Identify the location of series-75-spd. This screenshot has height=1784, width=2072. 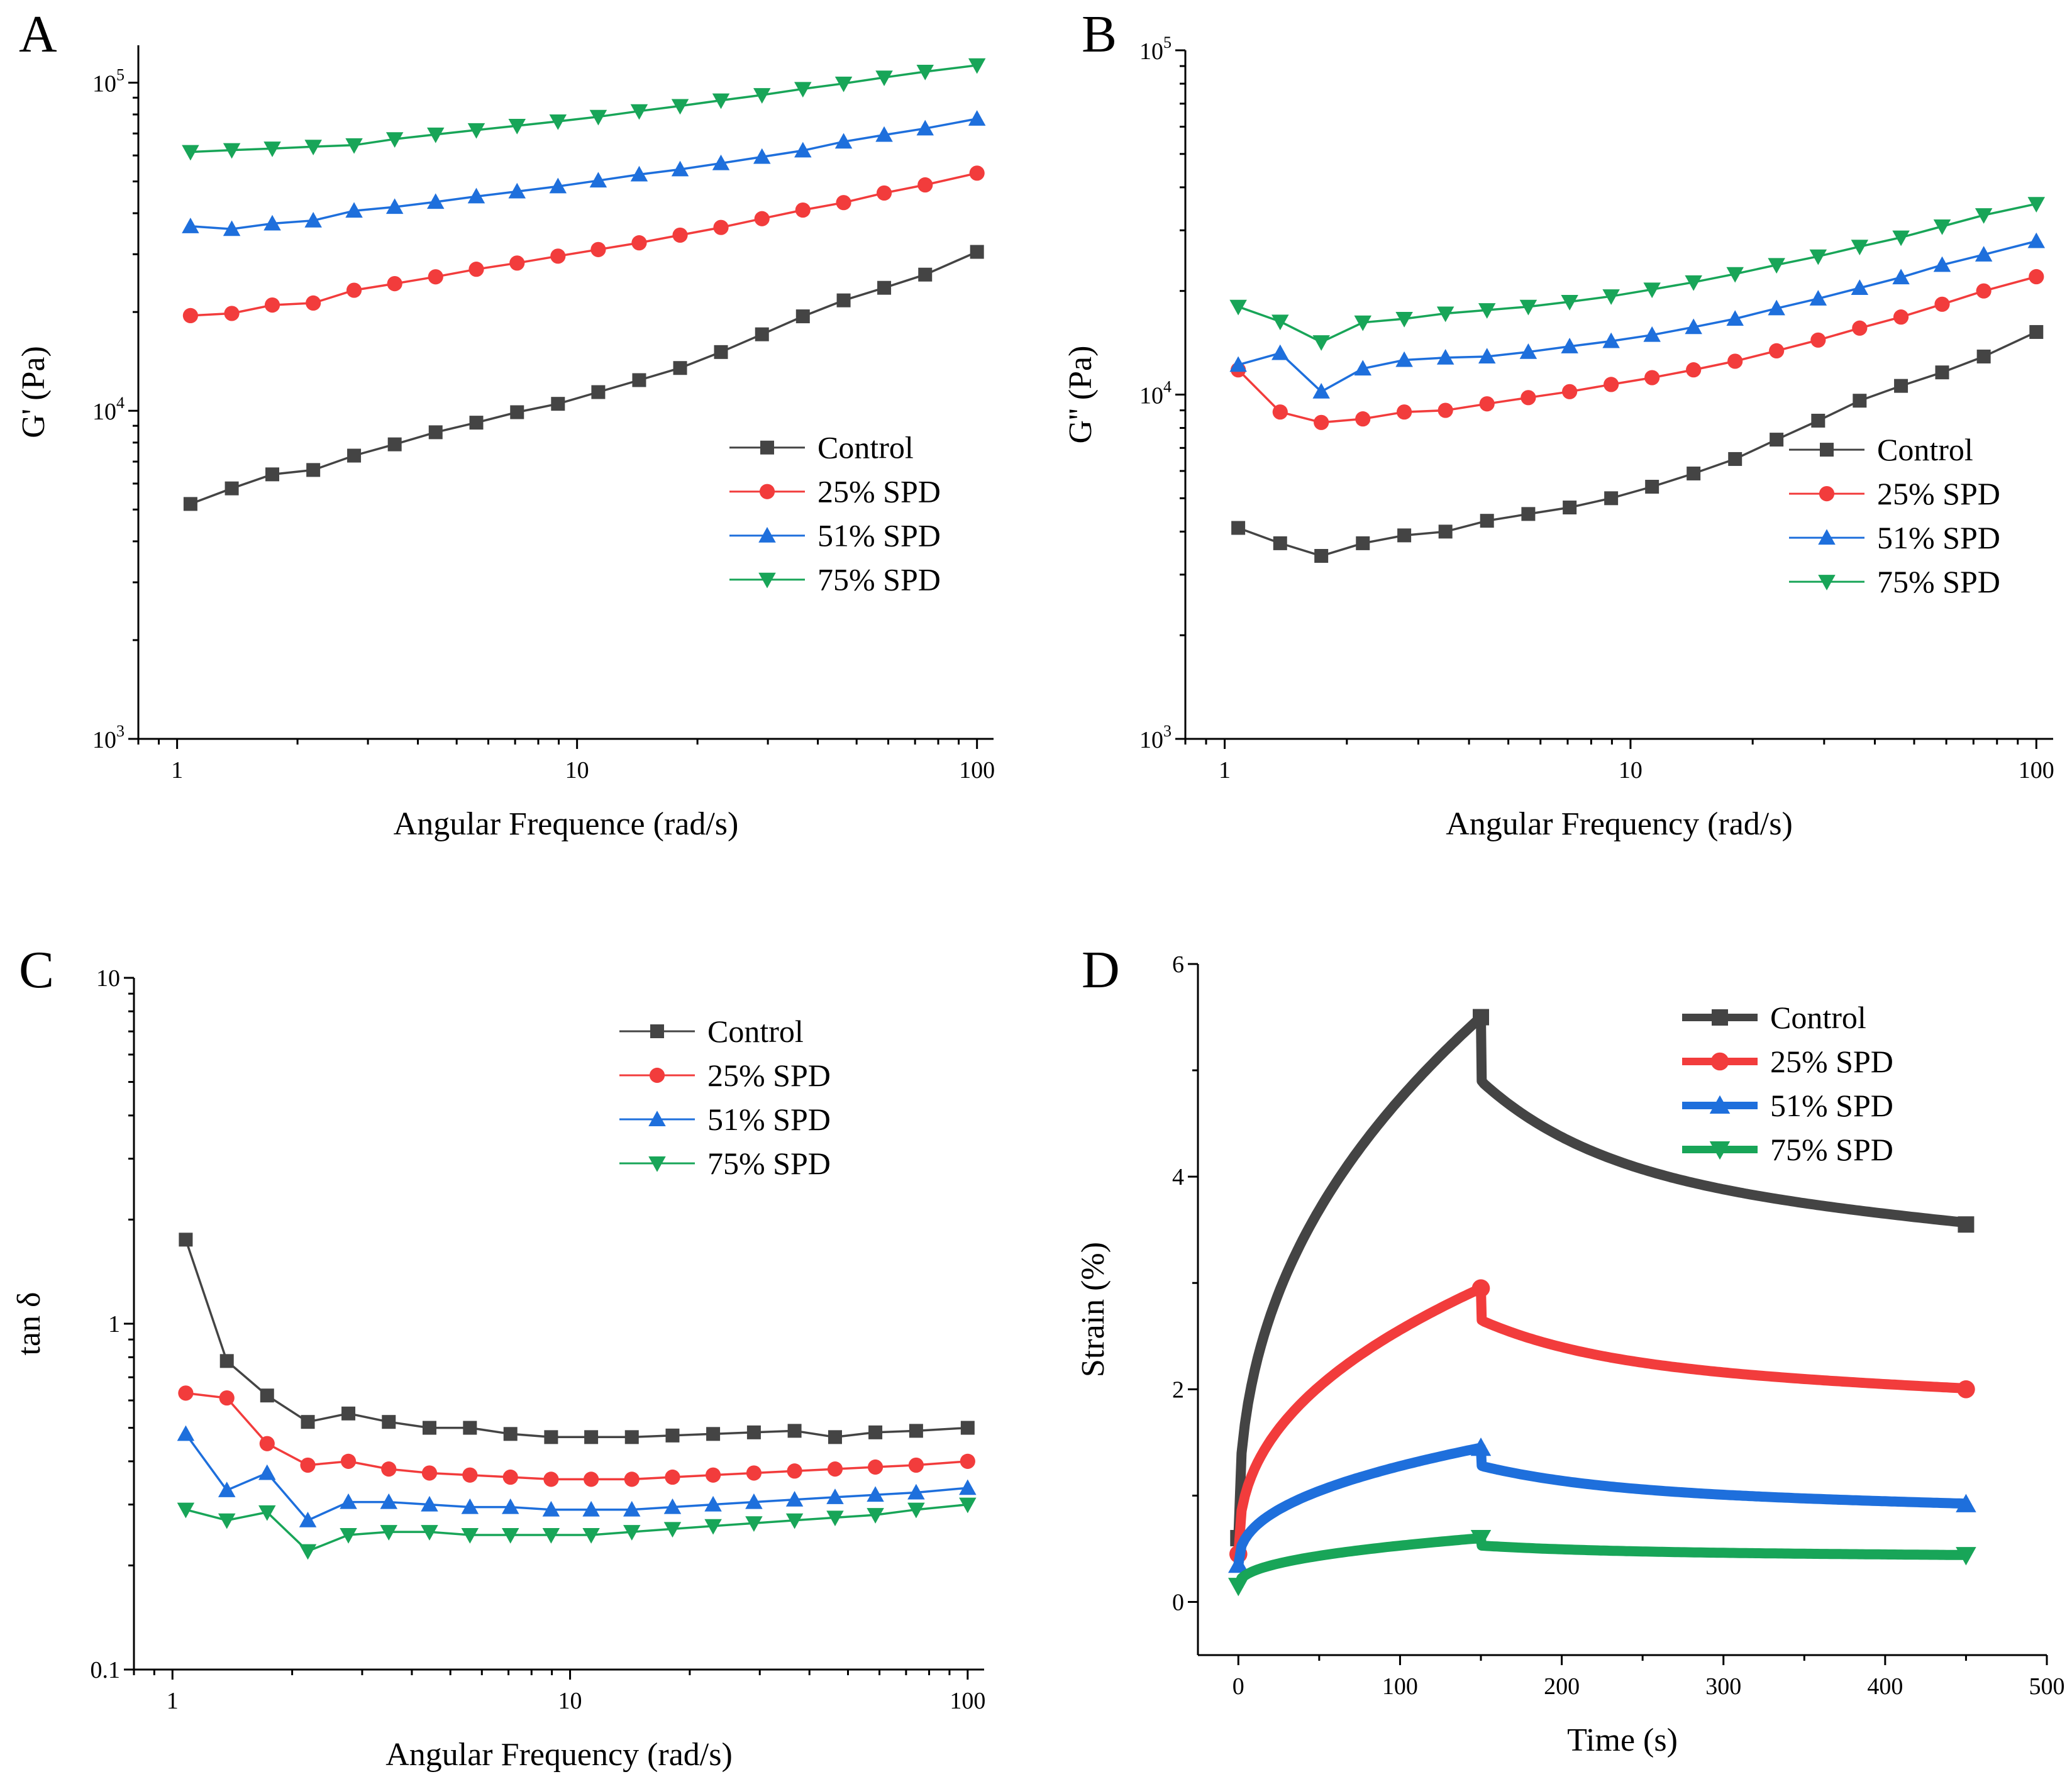
(1602, 1563).